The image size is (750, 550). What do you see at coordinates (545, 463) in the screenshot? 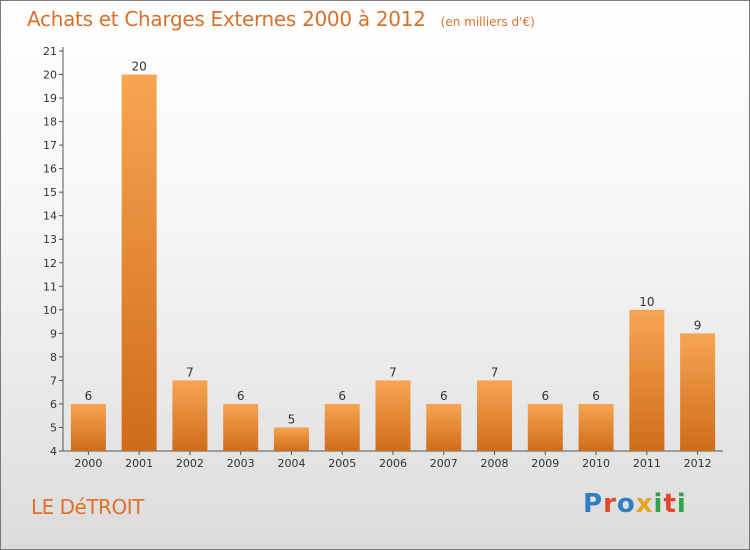
I see `x-tick-label: 2009` at bounding box center [545, 463].